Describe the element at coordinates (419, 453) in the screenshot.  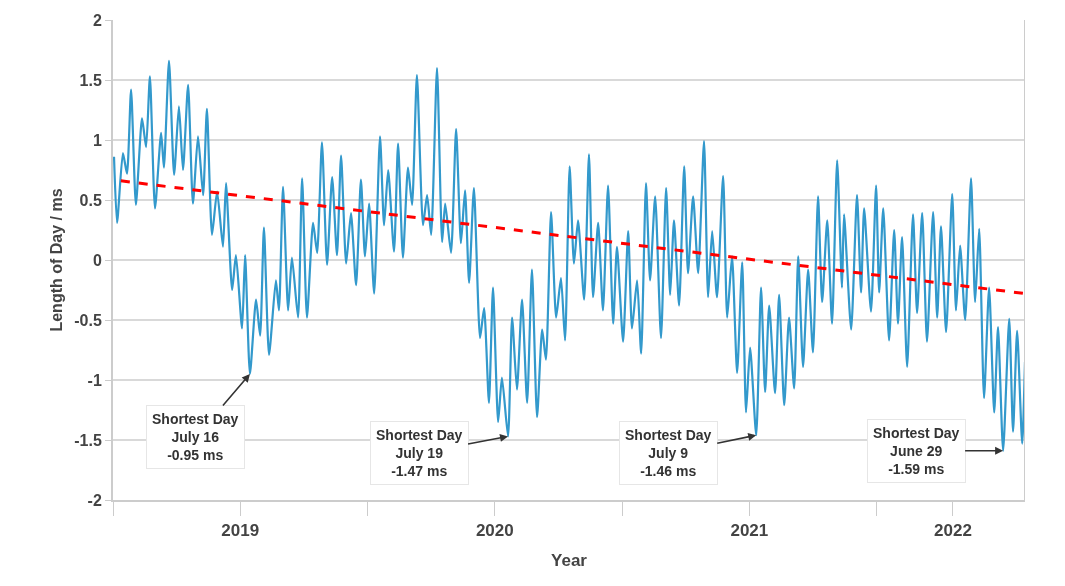
I see `annotation: Shortest Day July 19 -1.47 ms` at that location.